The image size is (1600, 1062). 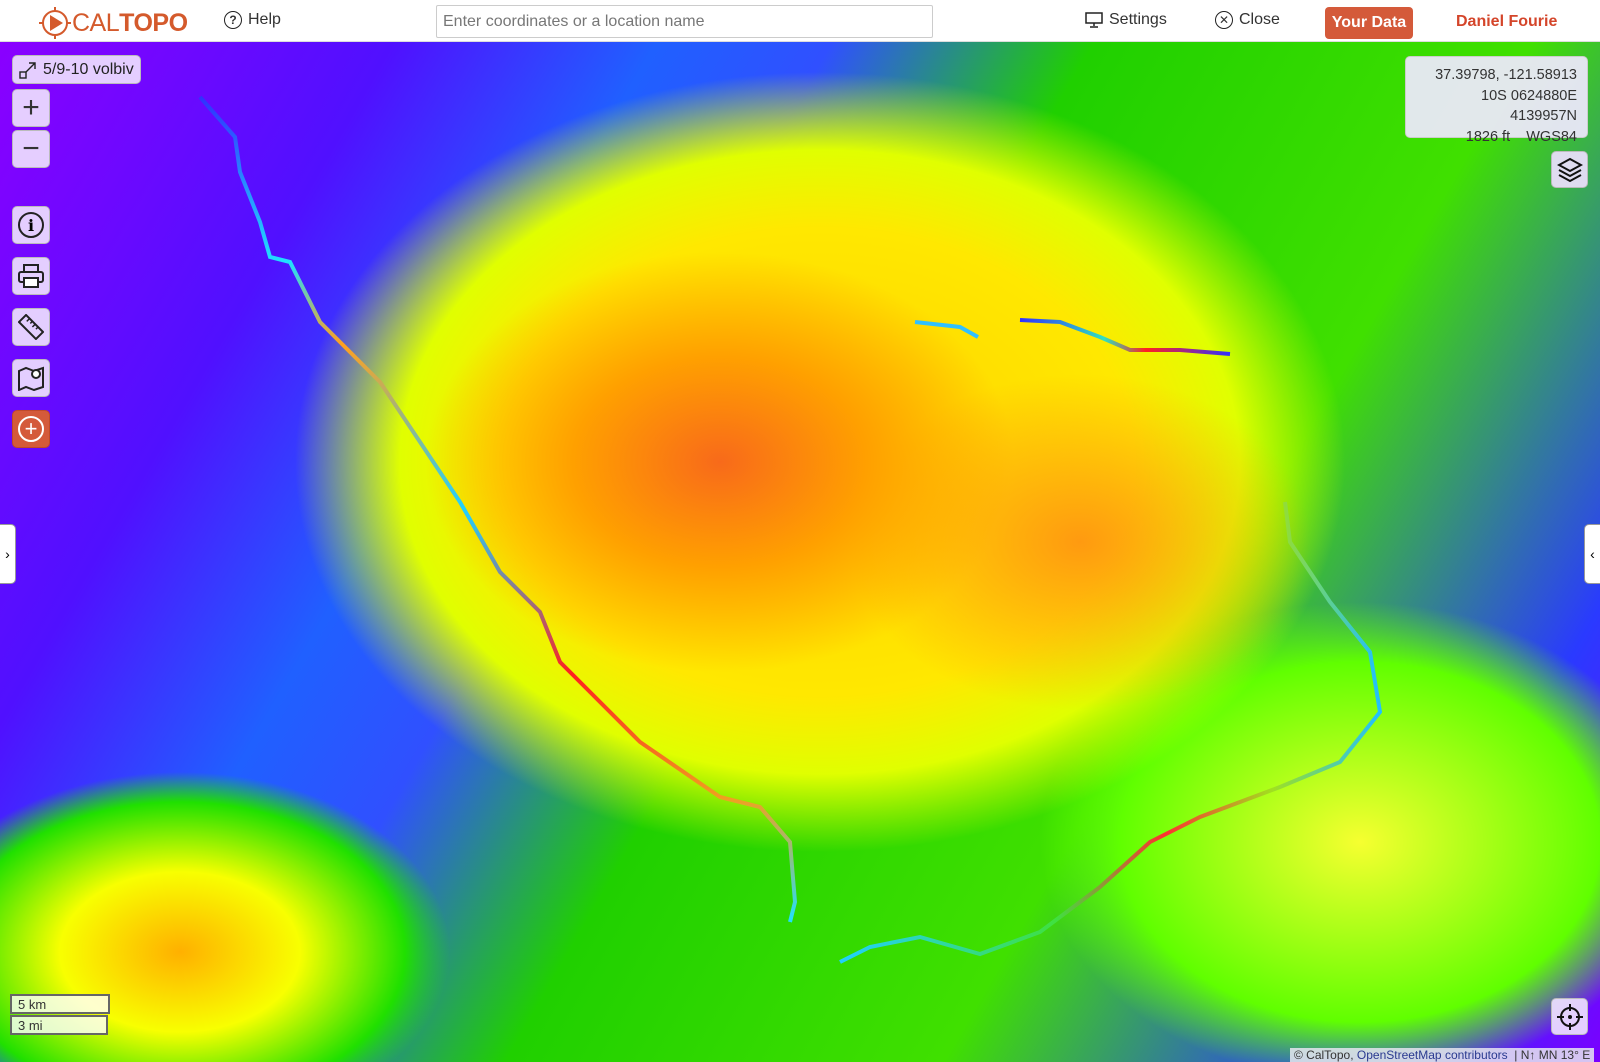 I want to click on layers-icon, so click(x=1569, y=169).